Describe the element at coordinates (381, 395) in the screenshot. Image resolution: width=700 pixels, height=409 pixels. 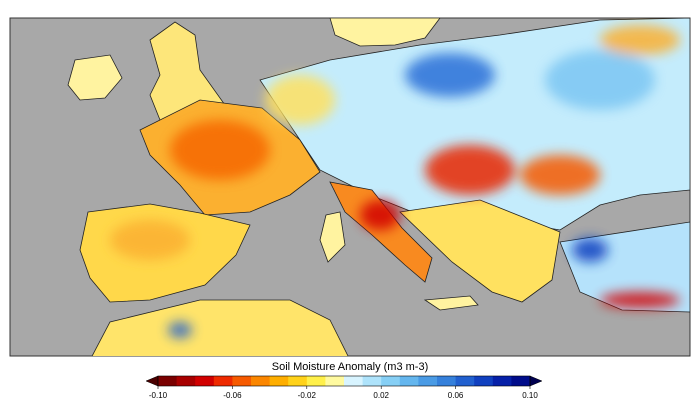
I see `colorbar-tick-label: 0.02` at that location.